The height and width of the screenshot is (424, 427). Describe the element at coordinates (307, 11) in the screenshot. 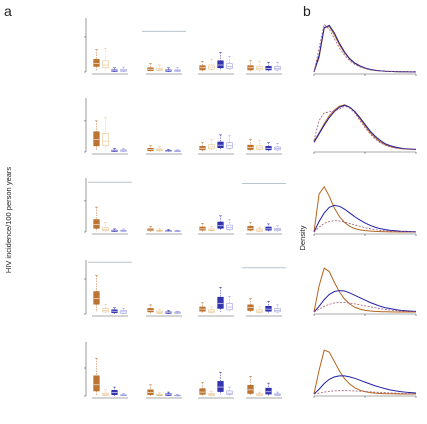

I see `panel-b-label: b` at that location.